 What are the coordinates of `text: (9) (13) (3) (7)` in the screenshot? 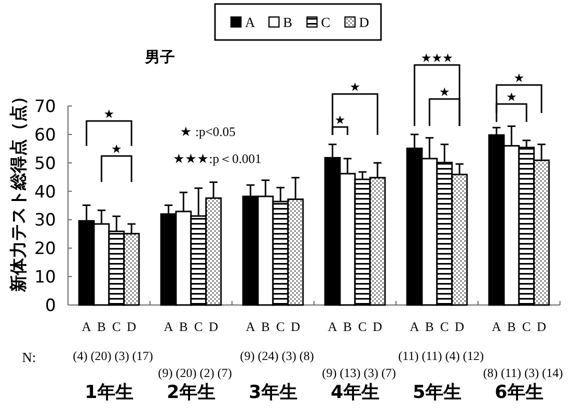 It's located at (359, 373).